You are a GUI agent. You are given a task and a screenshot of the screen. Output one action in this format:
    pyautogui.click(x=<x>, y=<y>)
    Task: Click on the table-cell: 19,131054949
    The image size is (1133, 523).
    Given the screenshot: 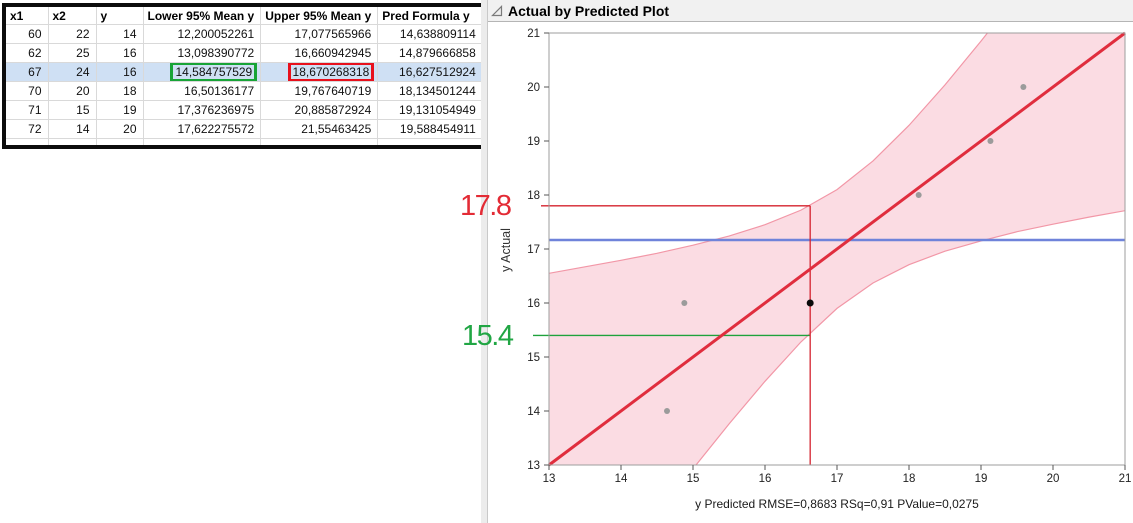 What is the action you would take?
    pyautogui.click(x=431, y=110)
    